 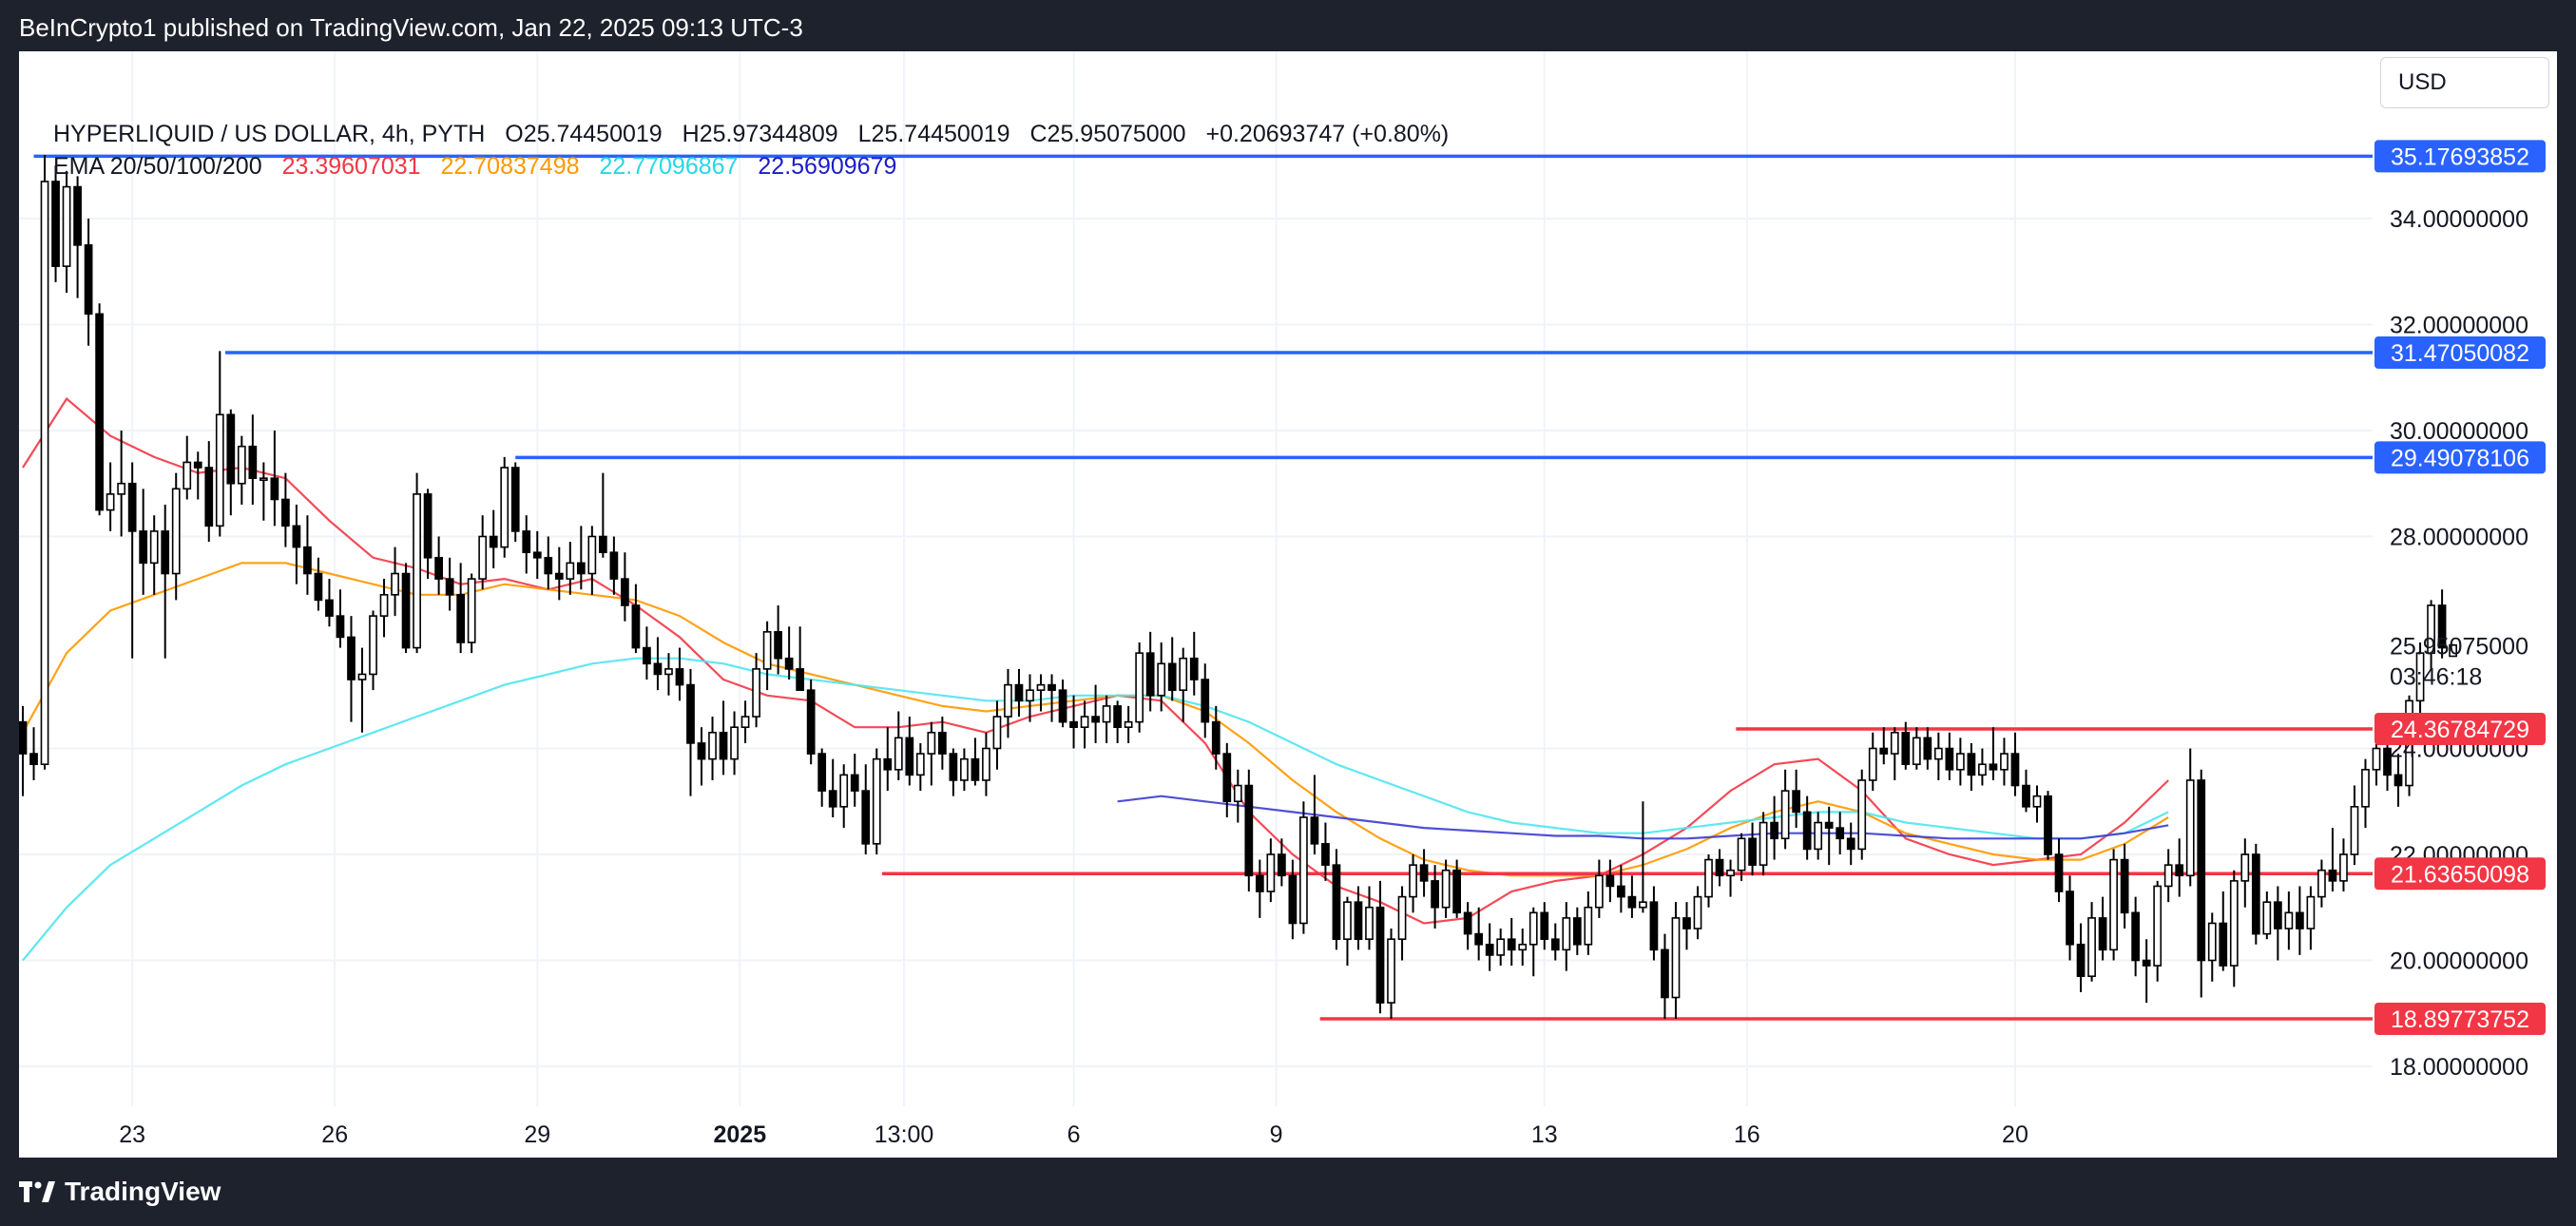 I want to click on x-tick-label: 13, so click(x=1544, y=1134).